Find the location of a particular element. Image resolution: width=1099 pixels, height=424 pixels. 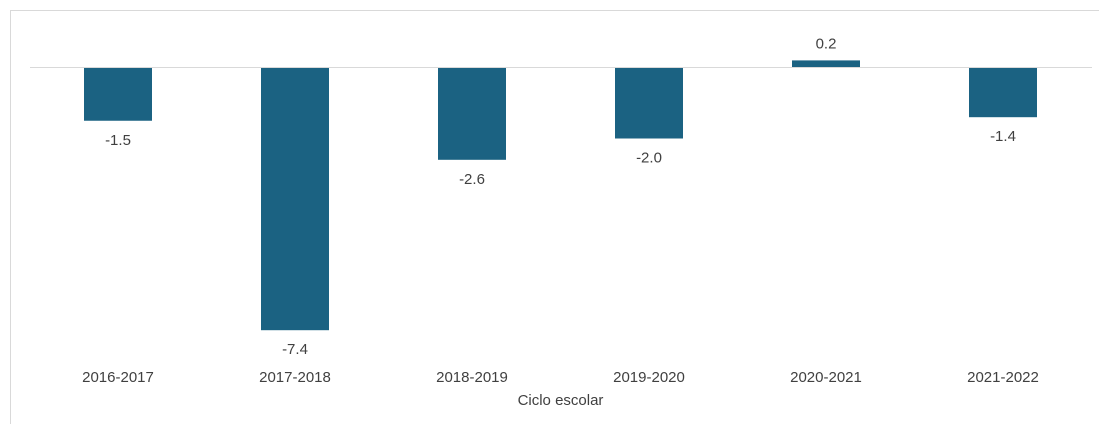

data-label-2020-2021: 0.2 is located at coordinates (826, 43).